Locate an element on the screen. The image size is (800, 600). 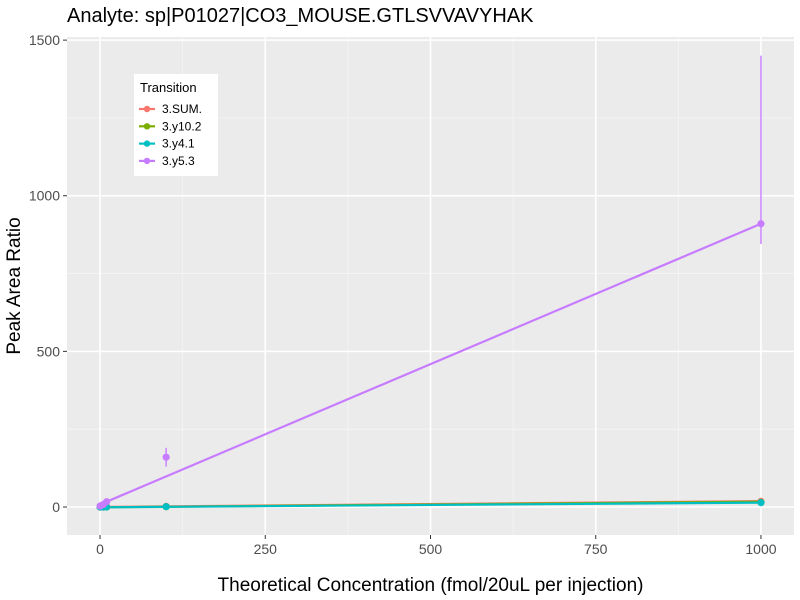
legend-items: 3.SUM. 3.y10.2 3.y4.1 3.y5.3 is located at coordinates (170, 135).